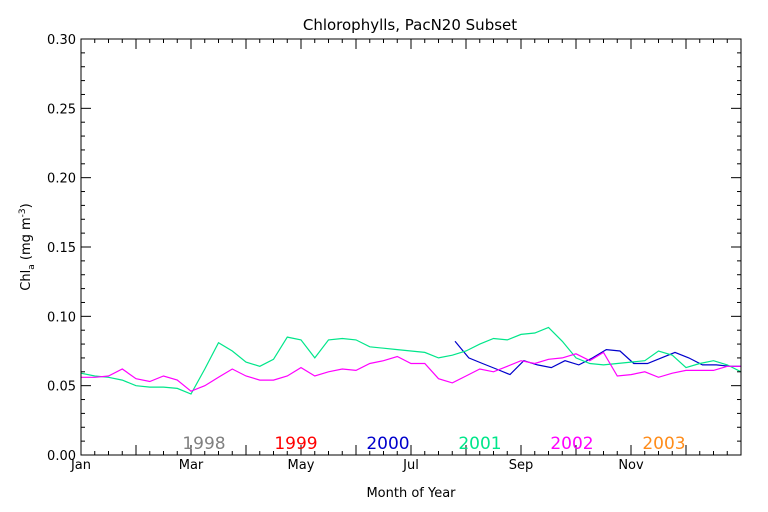  I want to click on x-tick-label: Mar, so click(191, 465).